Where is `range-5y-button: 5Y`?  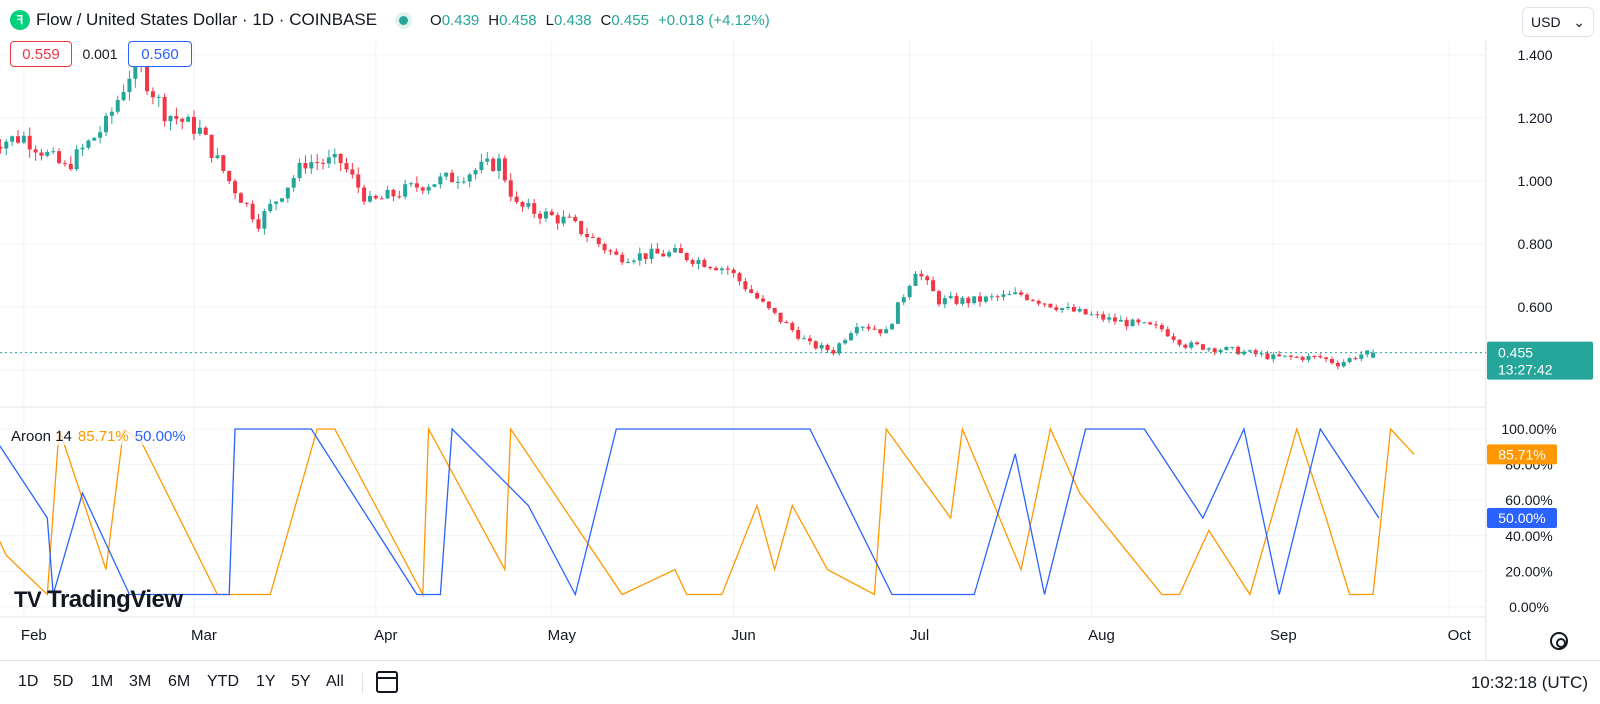 range-5y-button: 5Y is located at coordinates (301, 681).